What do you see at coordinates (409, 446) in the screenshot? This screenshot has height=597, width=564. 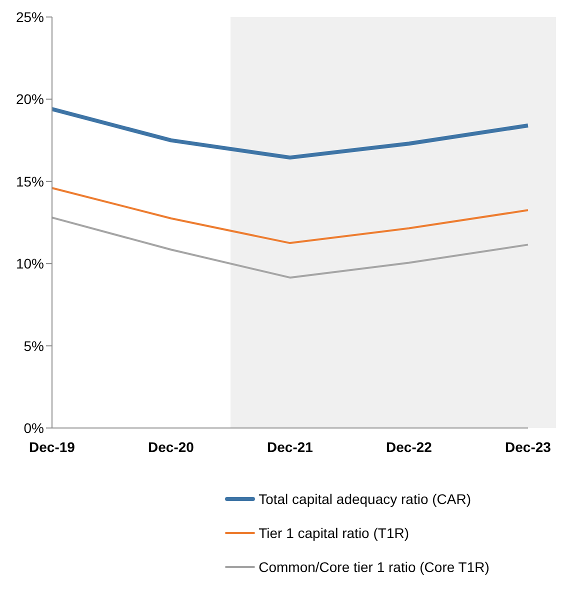 I see `x-tick-label: Dec-22` at bounding box center [409, 446].